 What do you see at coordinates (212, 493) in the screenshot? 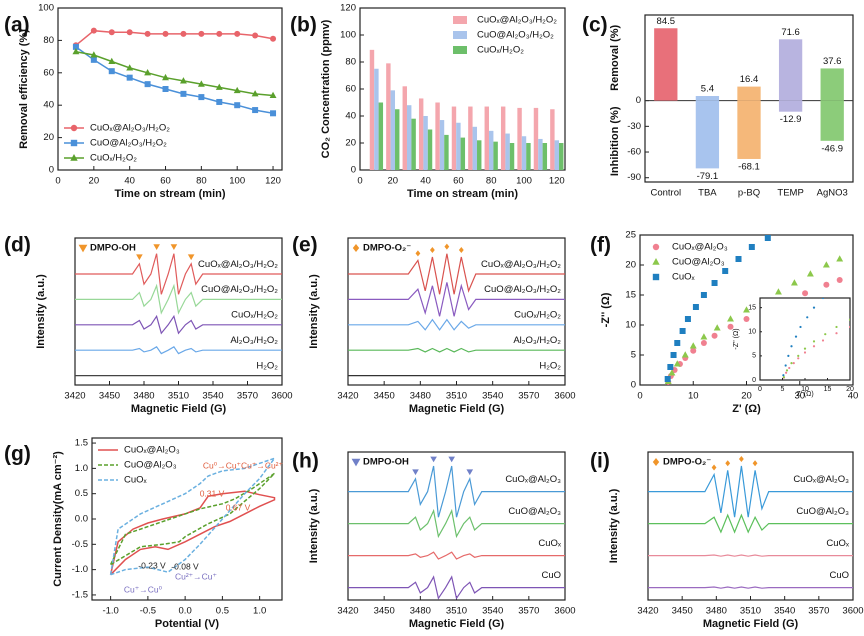
I see `annotation: 0.31 V` at bounding box center [212, 493].